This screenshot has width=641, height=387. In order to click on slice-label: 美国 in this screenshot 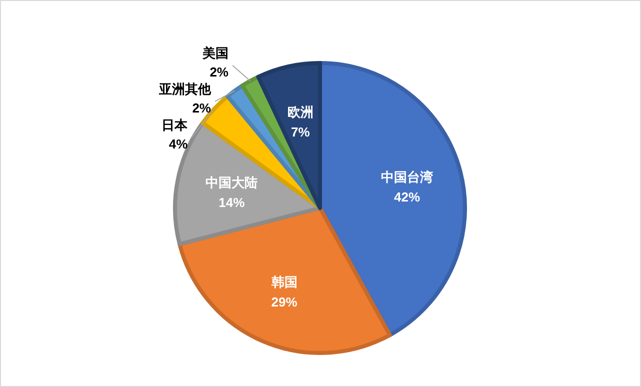, I will do `click(215, 52)`.